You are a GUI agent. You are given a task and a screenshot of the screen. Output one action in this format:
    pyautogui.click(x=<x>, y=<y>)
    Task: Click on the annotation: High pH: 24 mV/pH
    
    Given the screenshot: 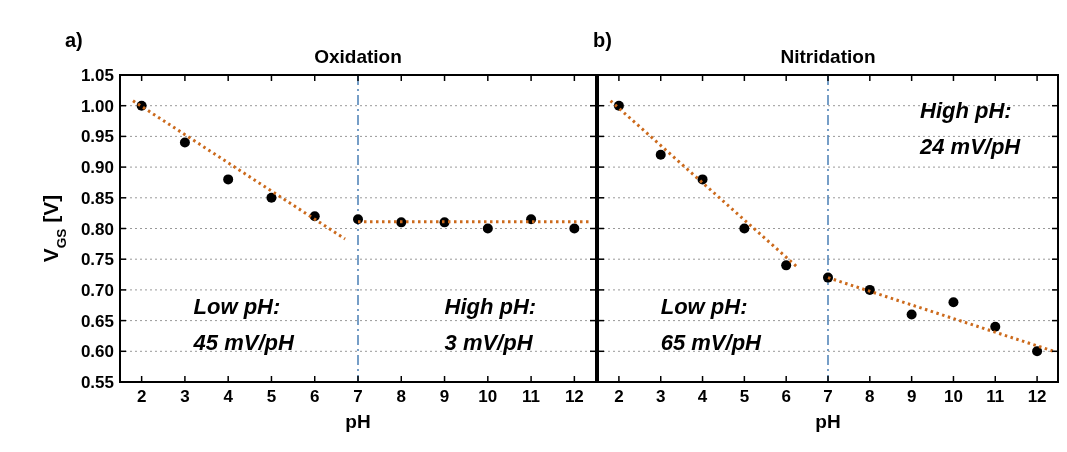 What is the action you would take?
    pyautogui.click(x=970, y=128)
    